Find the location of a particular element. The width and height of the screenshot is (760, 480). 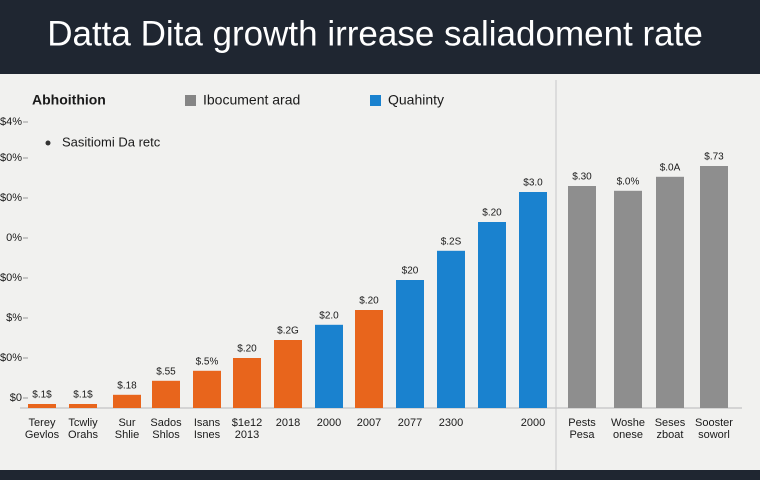

x-tick-label: 2077 is located at coordinates (410, 423).